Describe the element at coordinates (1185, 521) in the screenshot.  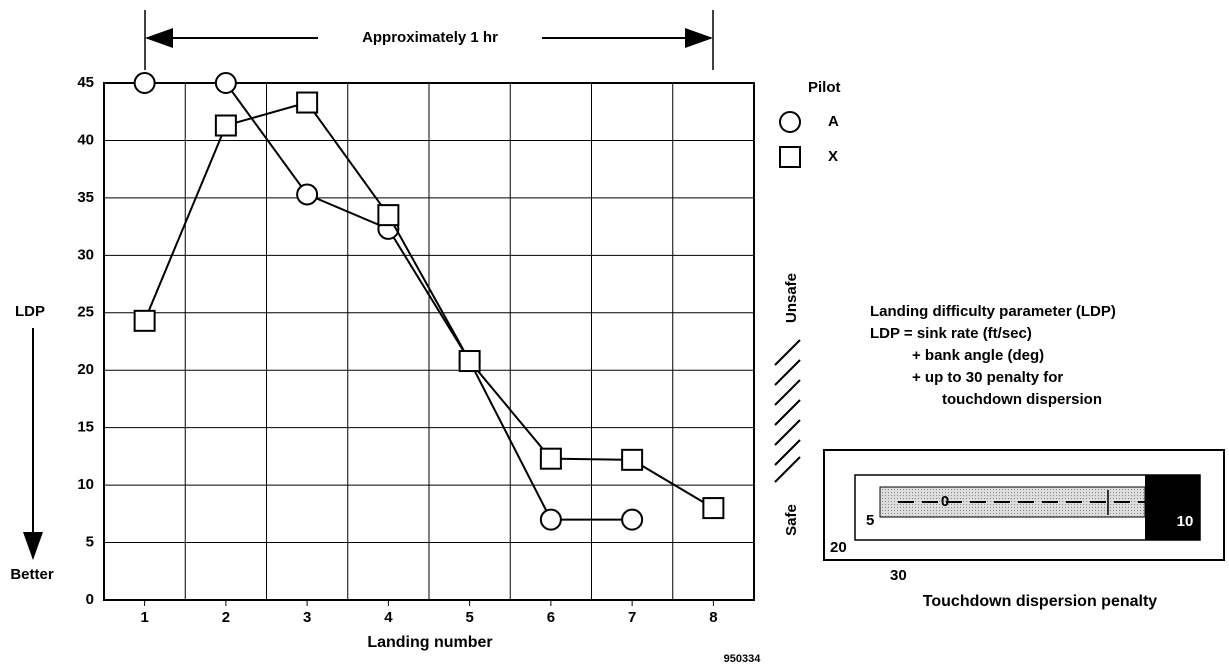
I see `inset-label: 10` at that location.